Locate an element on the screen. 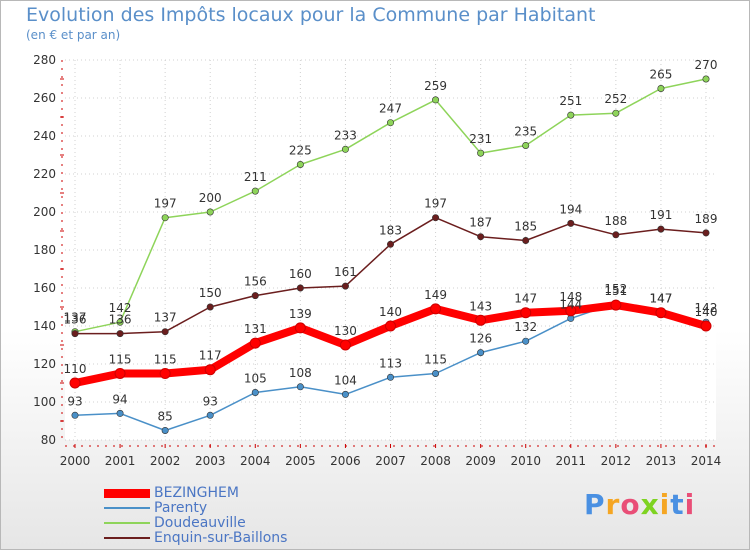 The width and height of the screenshot is (750, 550). data-label: 160 is located at coordinates (300, 274).